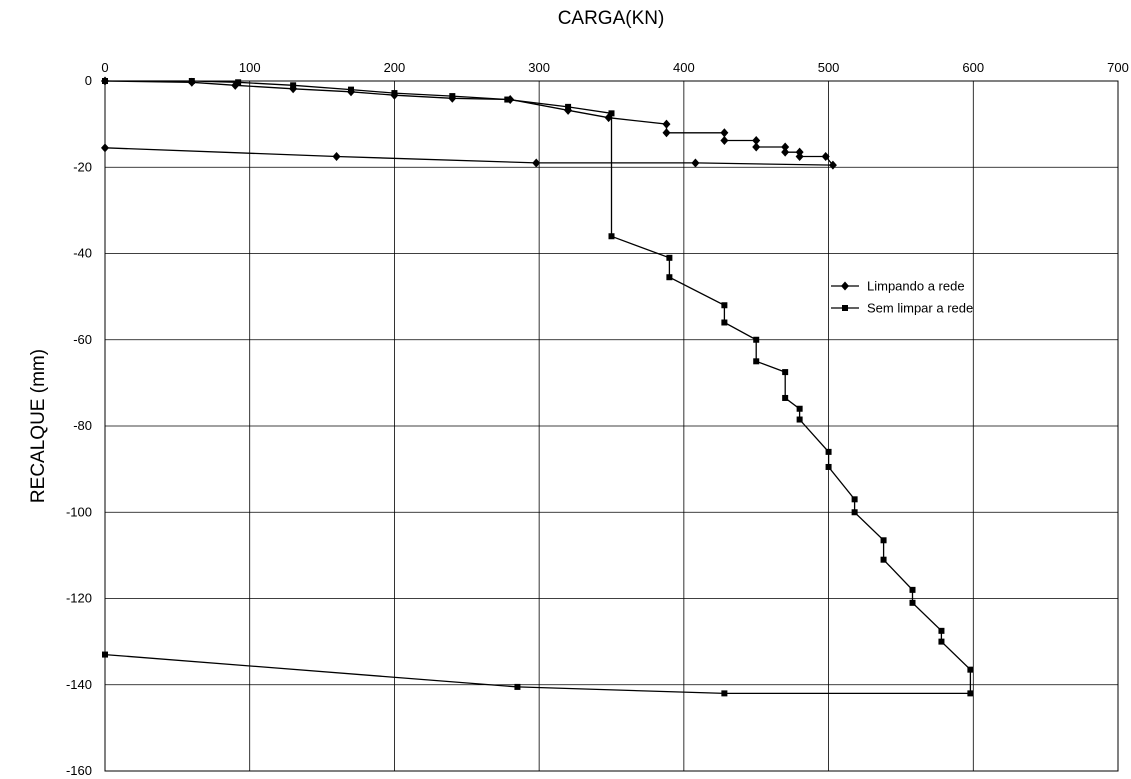 The height and width of the screenshot is (779, 1131). I want to click on legend-label: Limpando a rede, so click(916, 286).